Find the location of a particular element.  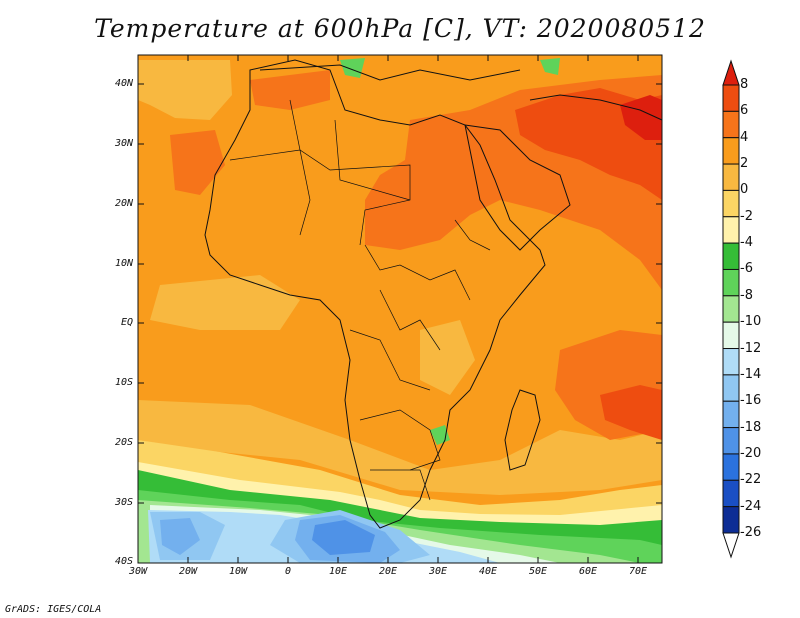

colorbar-label: 2 is located at coordinates (744, 164).